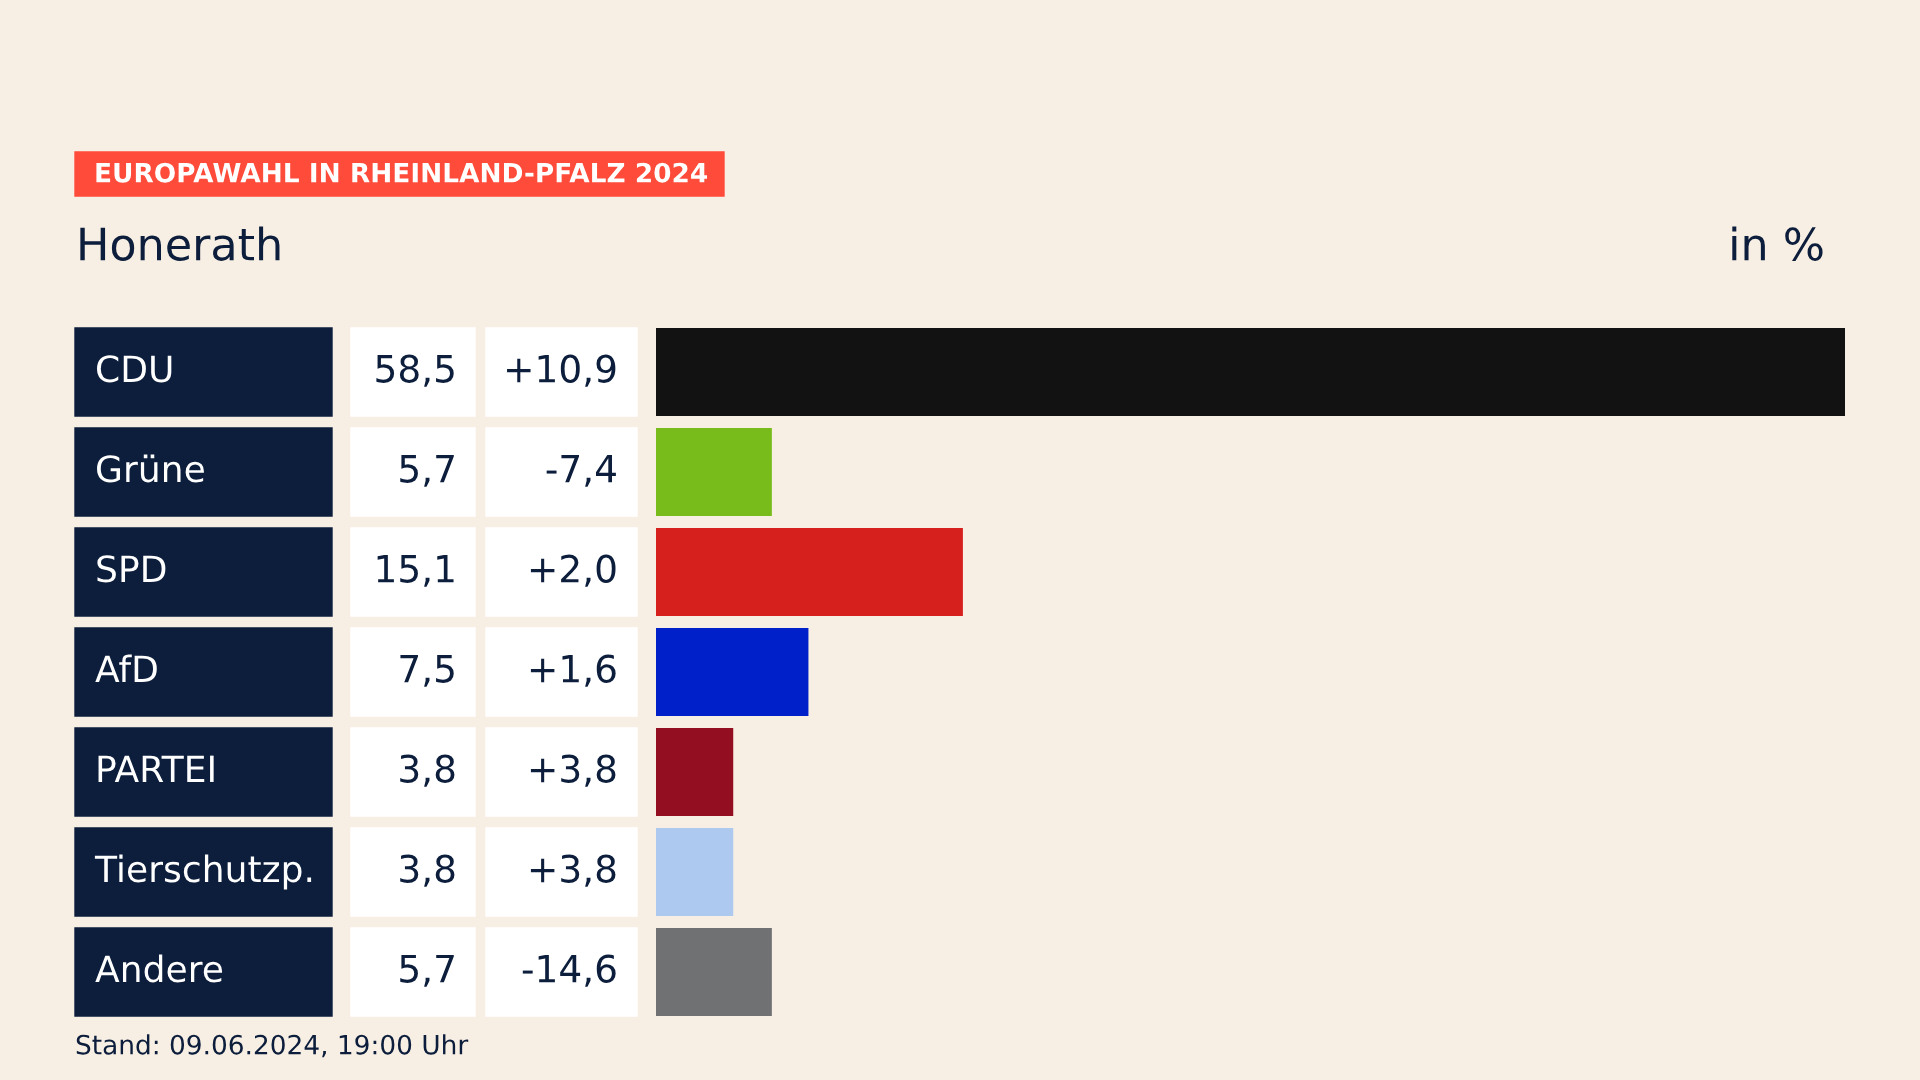 The height and width of the screenshot is (1080, 1920). What do you see at coordinates (573, 670) in the screenshot?
I see `text: +1,6` at bounding box center [573, 670].